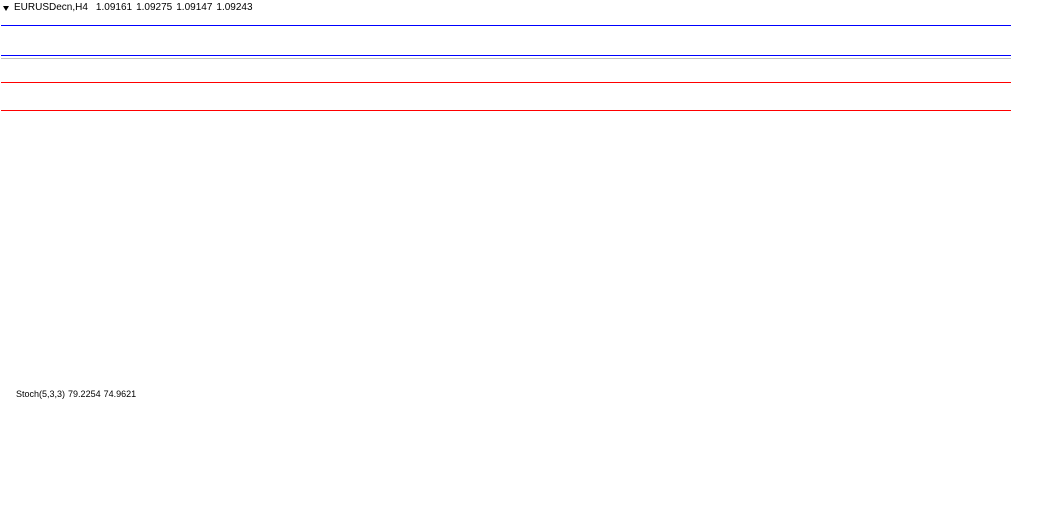 This screenshot has height=527, width=1057. I want to click on bar-open-price: 1.09161, so click(114, 7).